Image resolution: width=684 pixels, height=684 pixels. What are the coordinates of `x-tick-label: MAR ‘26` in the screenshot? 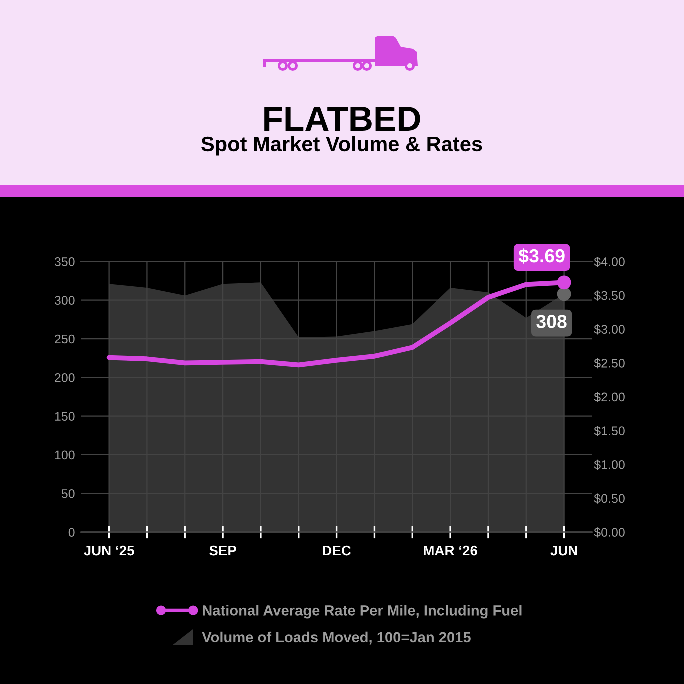 It's located at (451, 551).